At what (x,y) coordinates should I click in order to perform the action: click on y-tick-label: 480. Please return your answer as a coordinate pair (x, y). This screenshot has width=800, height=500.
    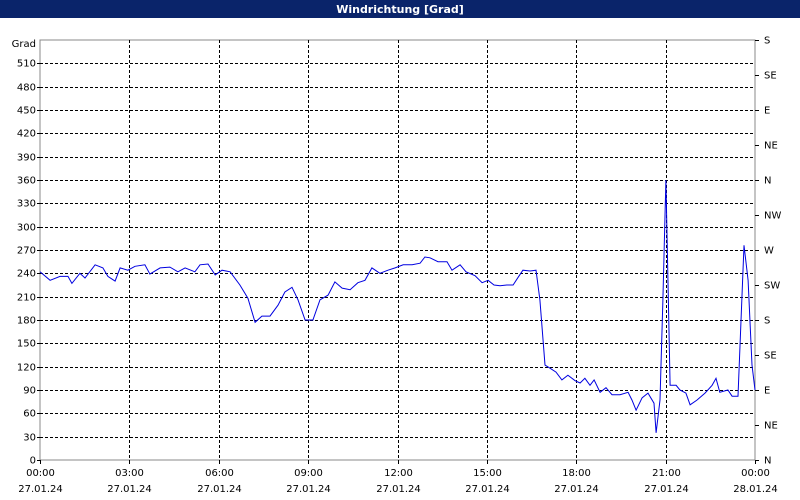
    Looking at the image, I should click on (26, 88).